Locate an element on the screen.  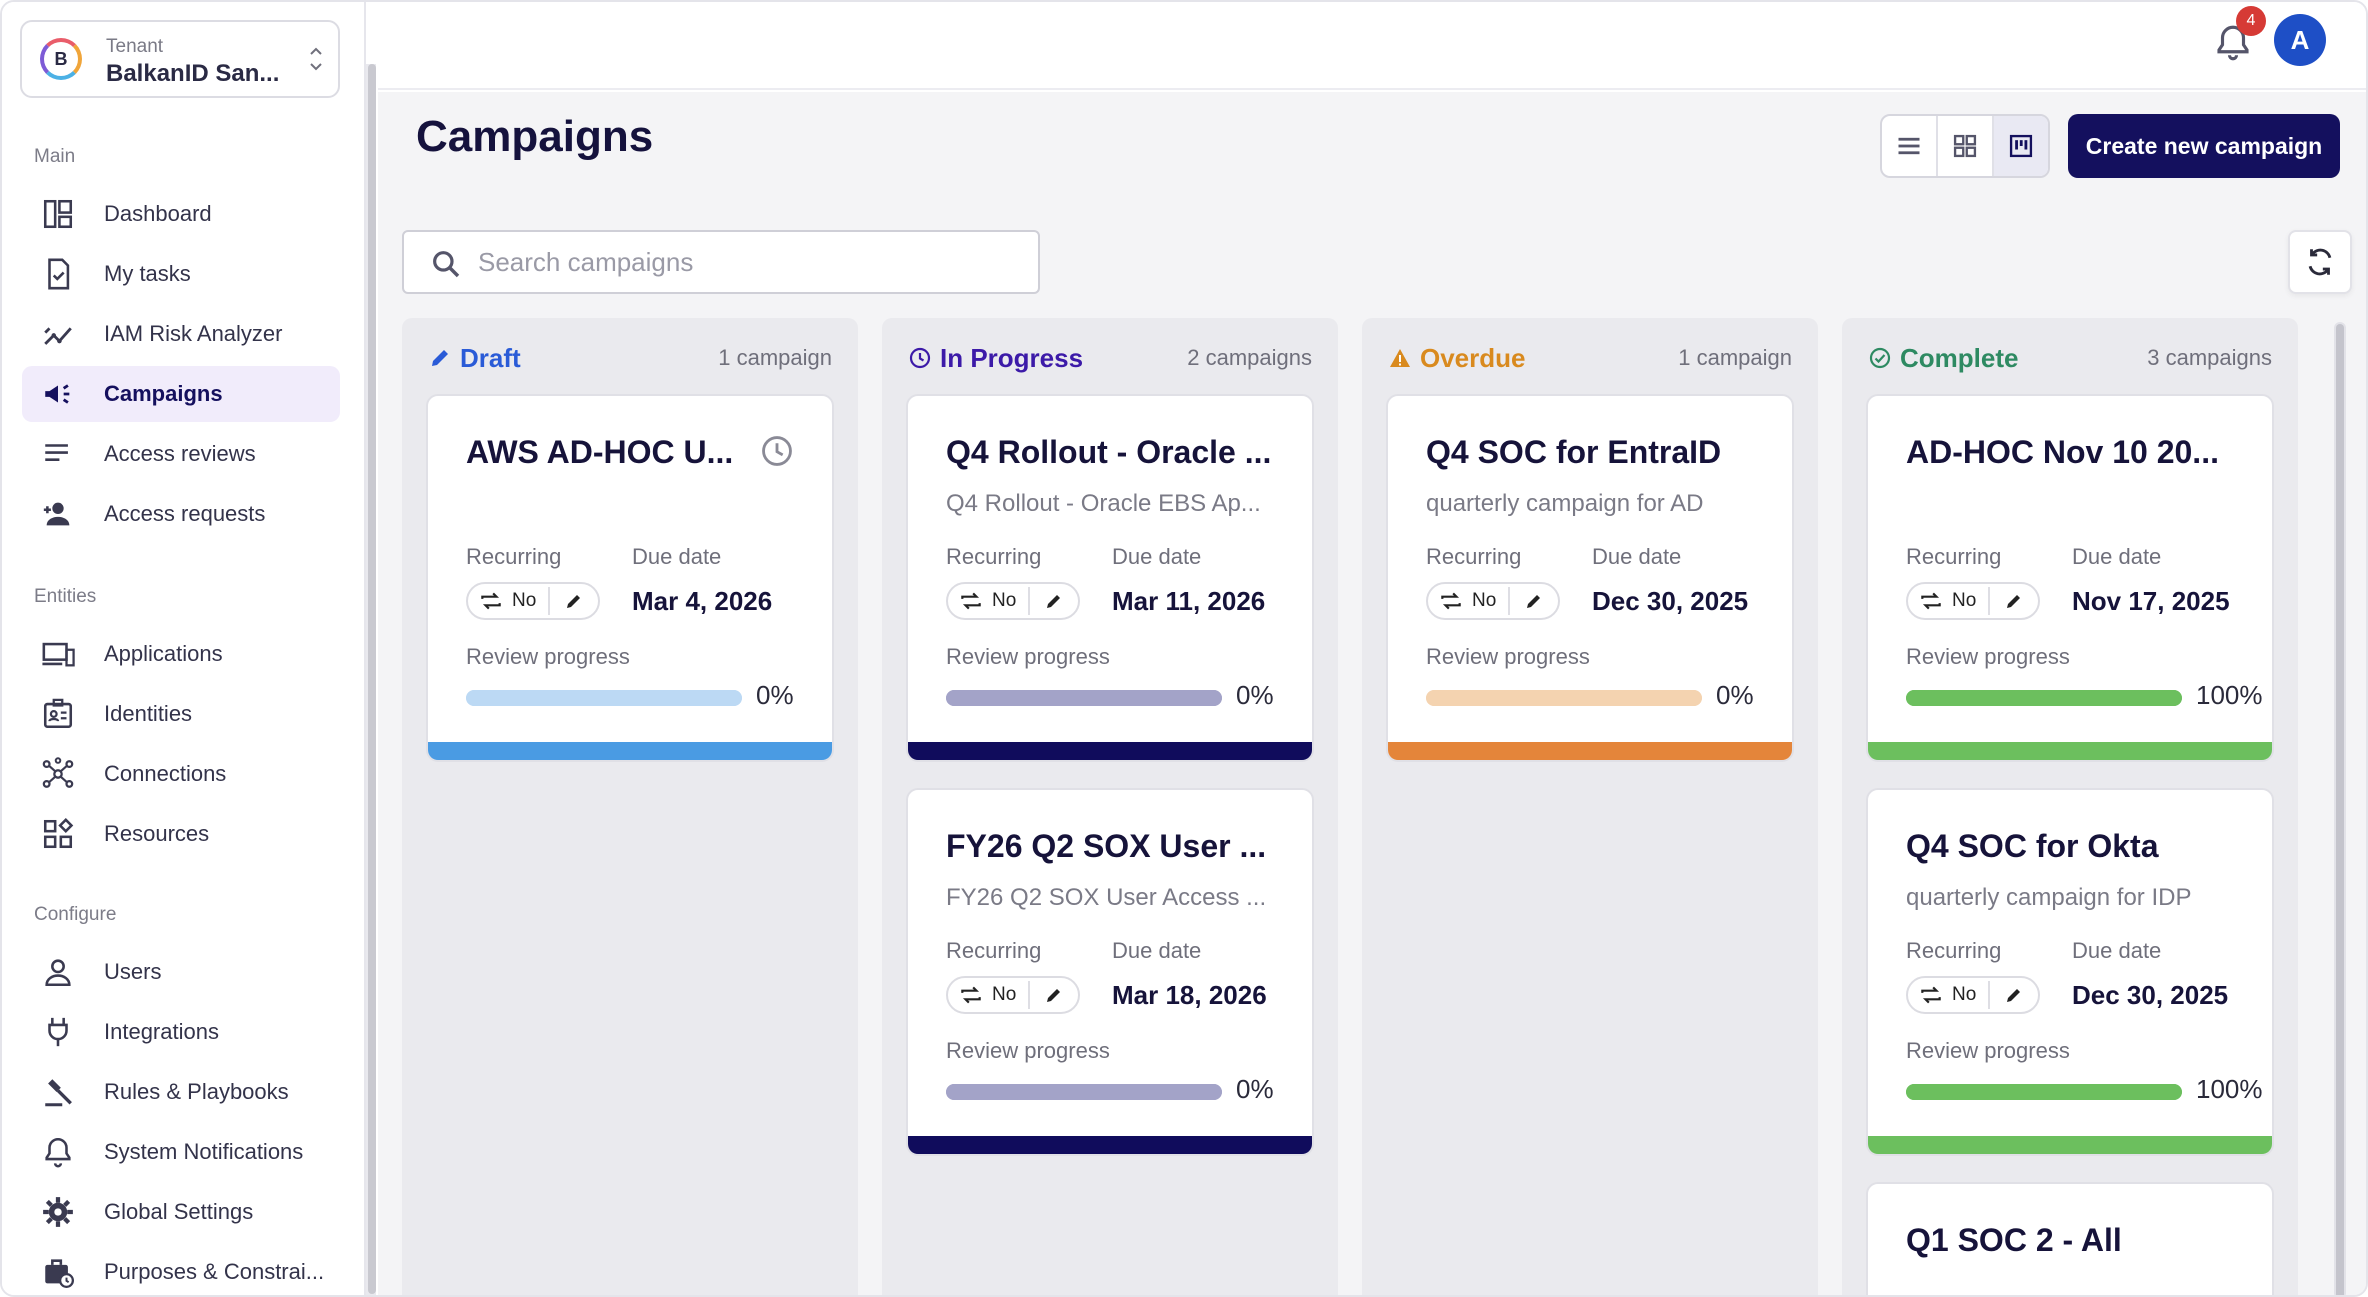
sidebar-item-dashboard: Dashboard is located at coordinates (181, 214).